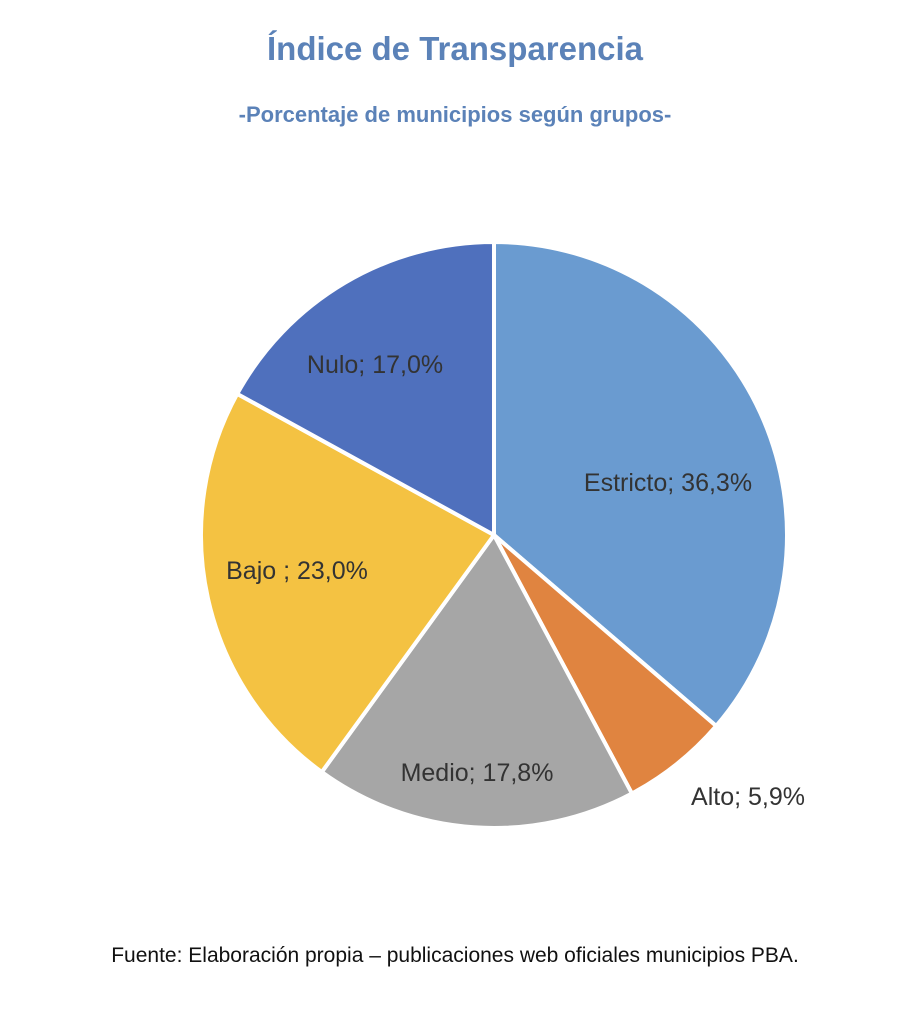 The height and width of the screenshot is (1014, 910). What do you see at coordinates (455, 114) in the screenshot?
I see `chart-subtitle: -Porcentaje de municipios según grupos-` at bounding box center [455, 114].